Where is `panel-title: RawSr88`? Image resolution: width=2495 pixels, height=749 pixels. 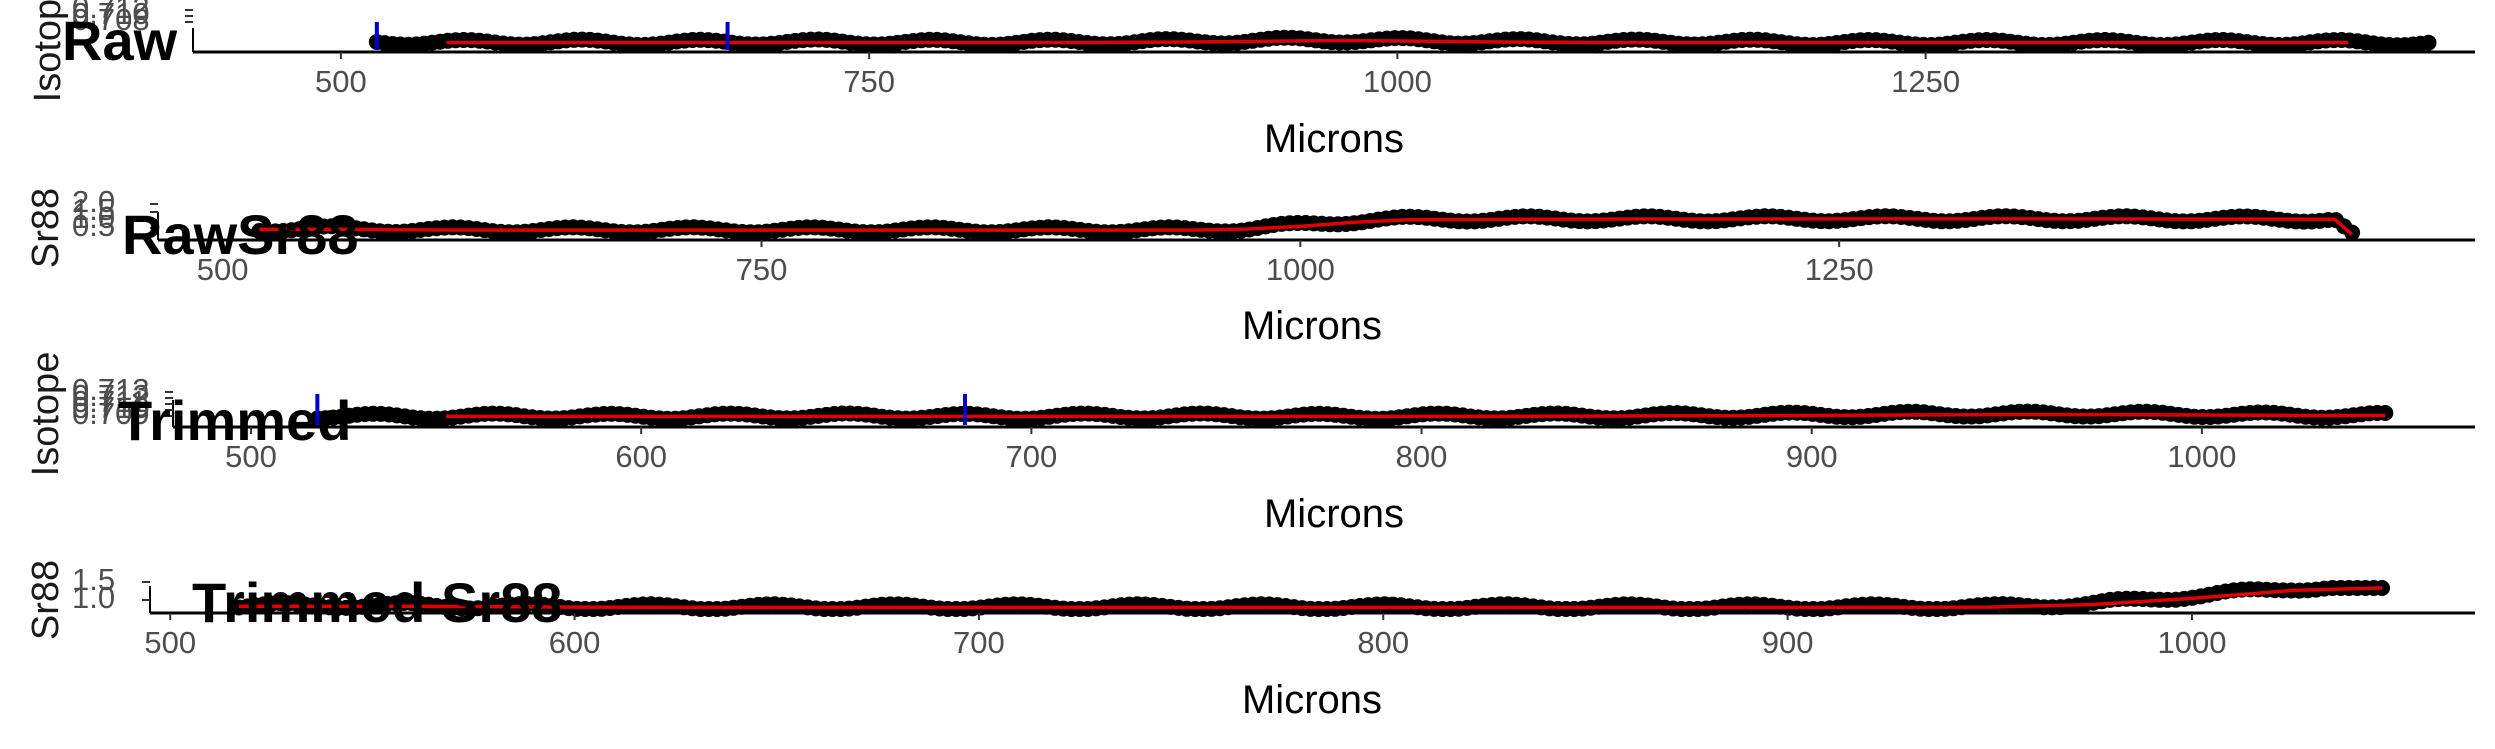
panel-title: RawSr88 is located at coordinates (240, 234).